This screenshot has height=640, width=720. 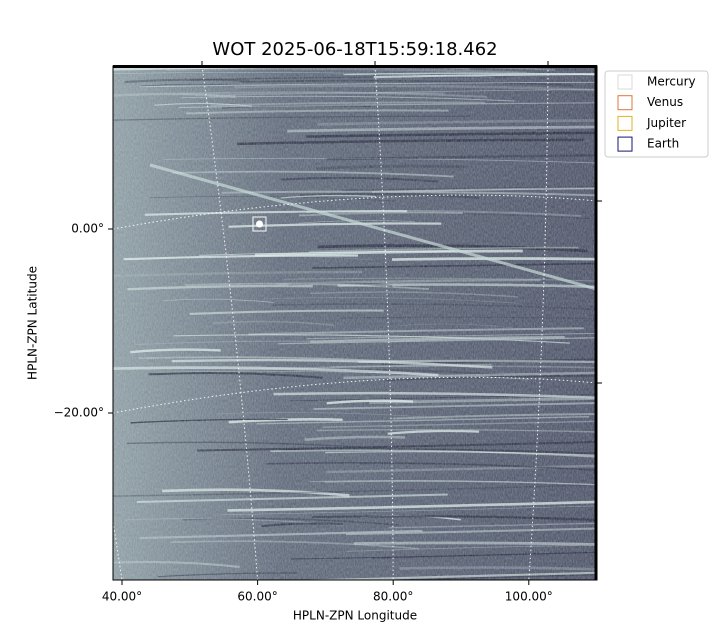 I want to click on x-tick-label: 80.00°, so click(x=393, y=597).